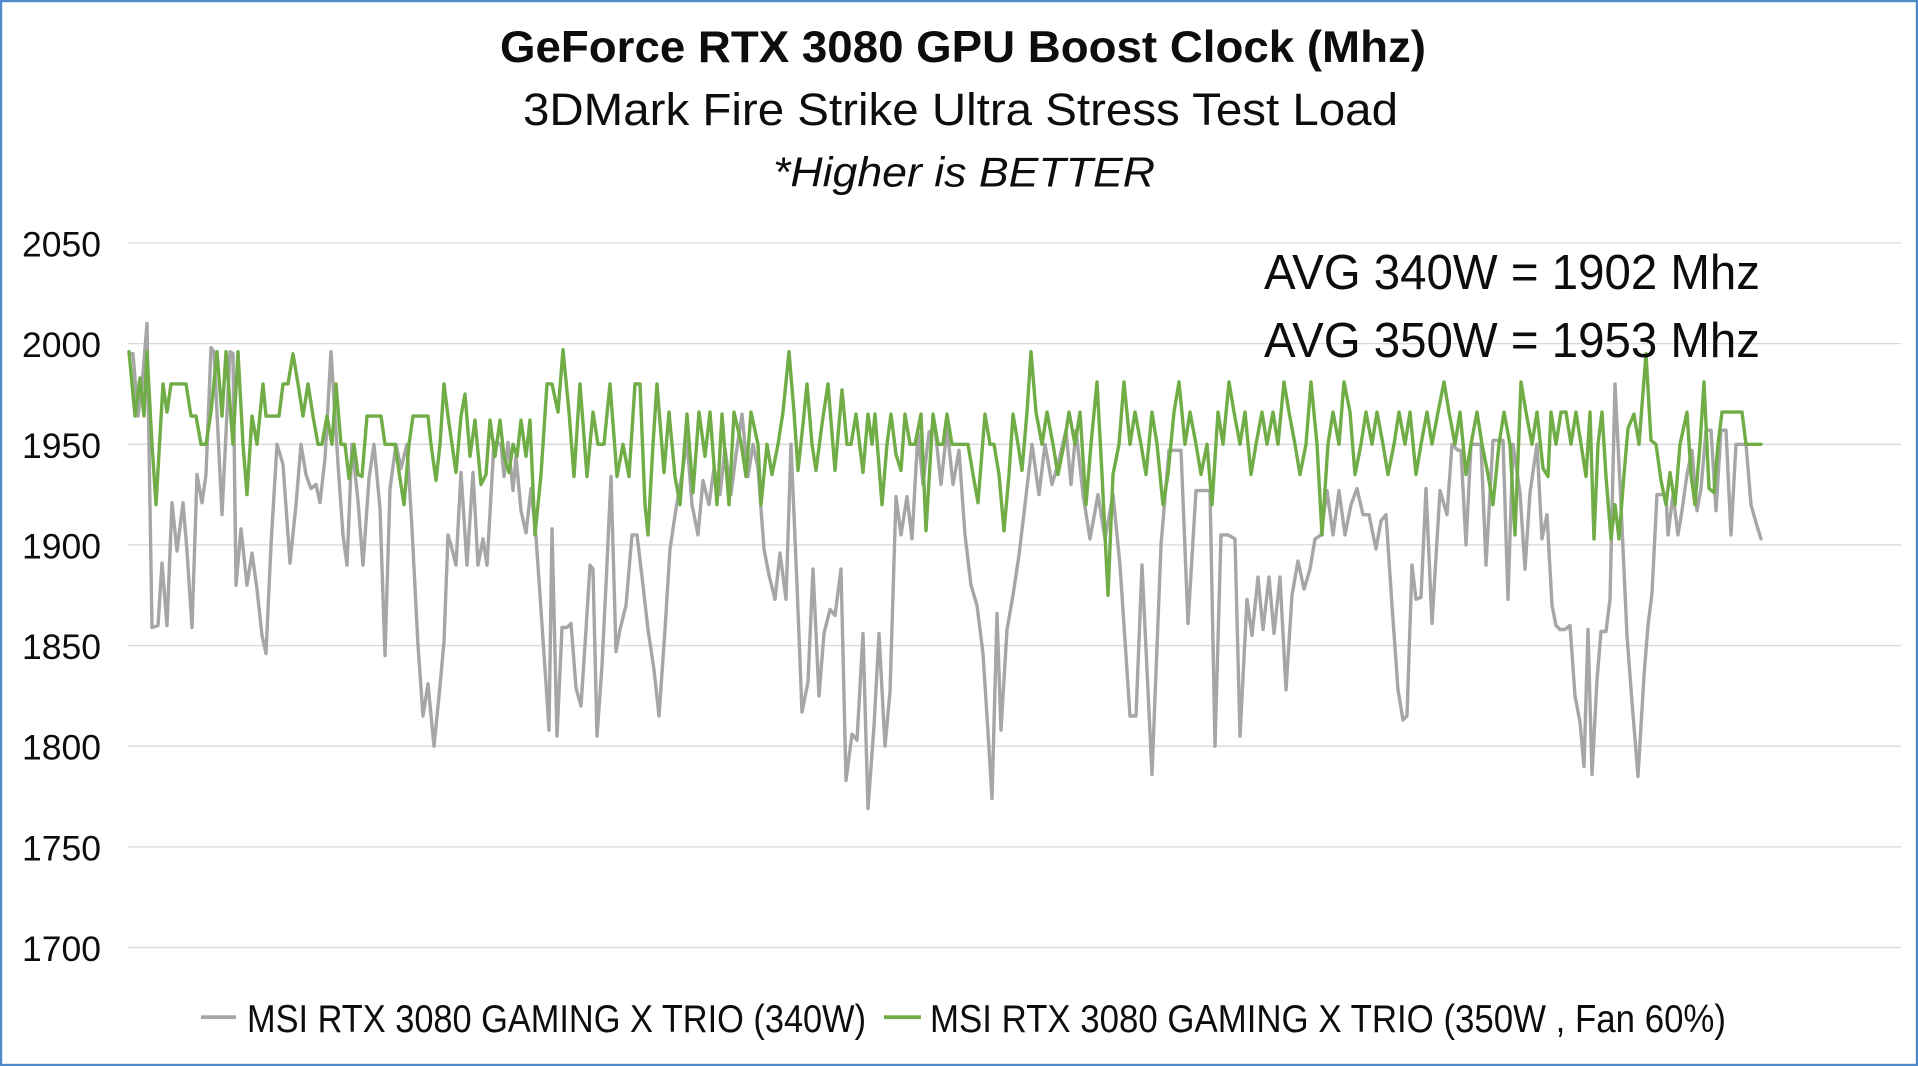  I want to click on svg-text: 1850, so click(61, 647).